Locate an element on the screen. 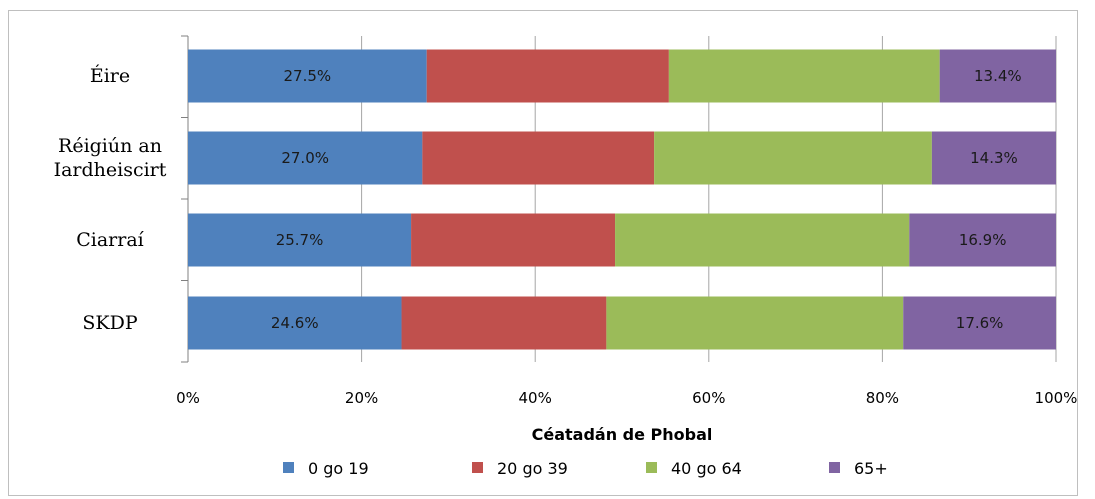 Image resolution: width=1095 pixels, height=499 pixels. data-label: 14.3% is located at coordinates (994, 158).